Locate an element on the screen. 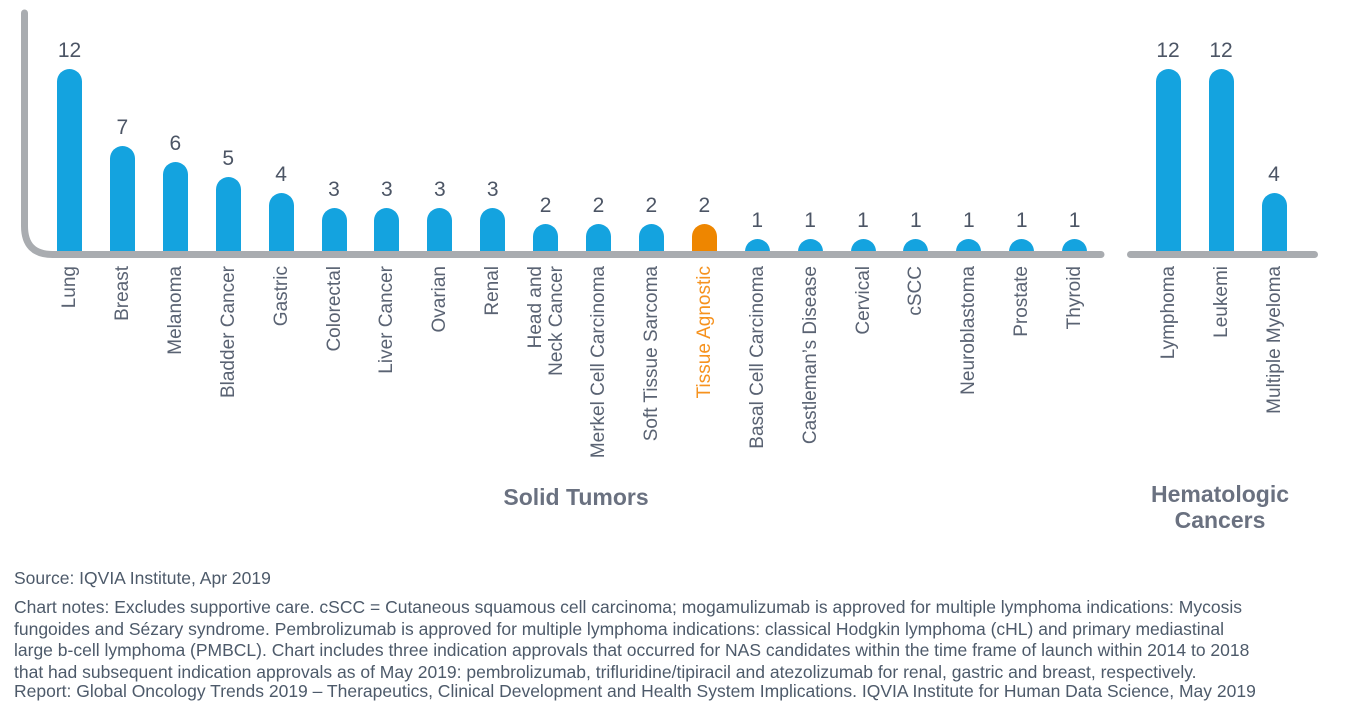 This screenshot has height=722, width=1352. bar-merkel-cell-carcinoma is located at coordinates (598, 239).